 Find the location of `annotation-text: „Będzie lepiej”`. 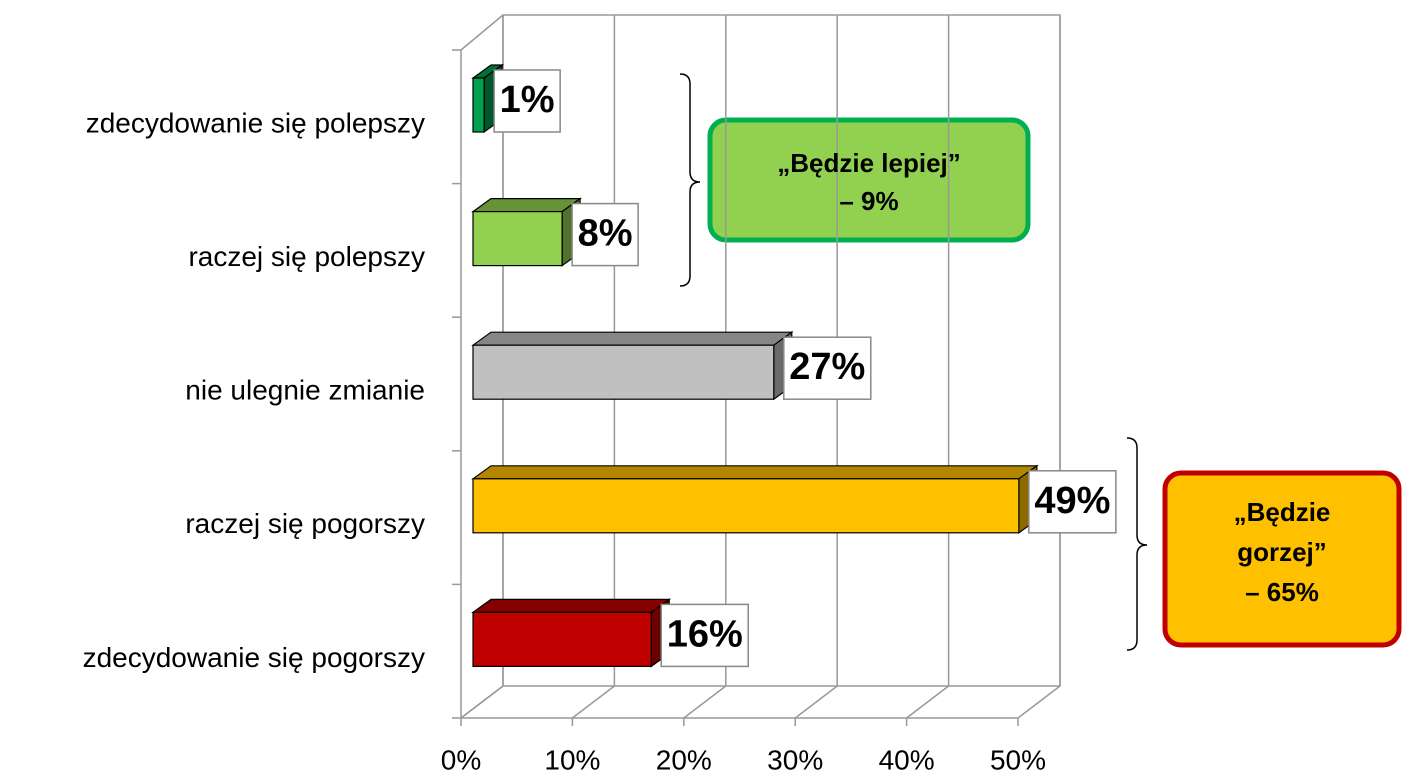

annotation-text: „Będzie lepiej” is located at coordinates (869, 163).